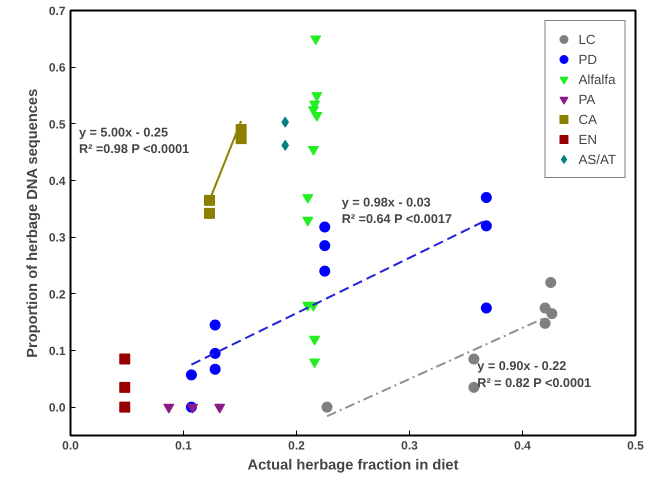 Image resolution: width=655 pixels, height=499 pixels. Describe the element at coordinates (57, 351) in the screenshot. I see `y-tick-label: 0.1` at that location.